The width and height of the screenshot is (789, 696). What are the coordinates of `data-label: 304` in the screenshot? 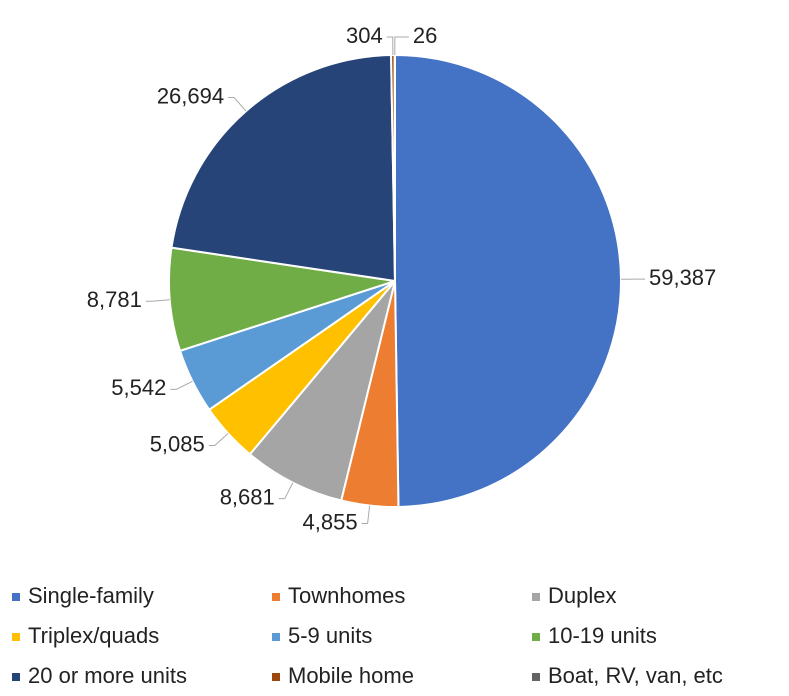 It's located at (364, 35).